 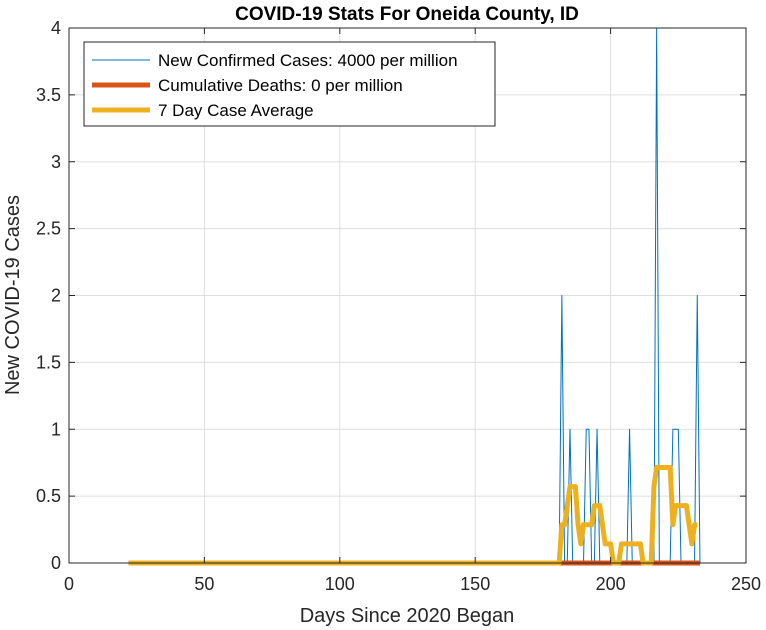 What do you see at coordinates (56, 162) in the screenshot?
I see `y-tick-label: 3` at bounding box center [56, 162].